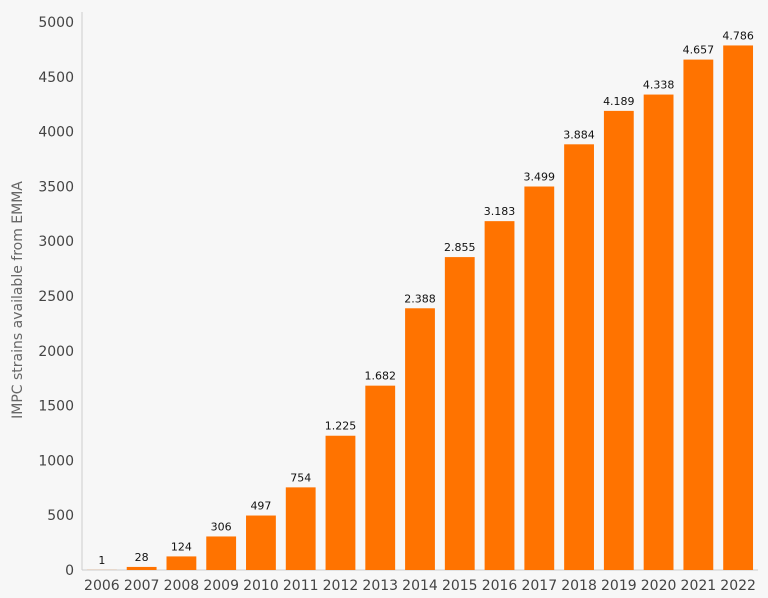 The height and width of the screenshot is (598, 768). What do you see at coordinates (221, 586) in the screenshot?
I see `x-tick-label-2009: 2009` at bounding box center [221, 586].